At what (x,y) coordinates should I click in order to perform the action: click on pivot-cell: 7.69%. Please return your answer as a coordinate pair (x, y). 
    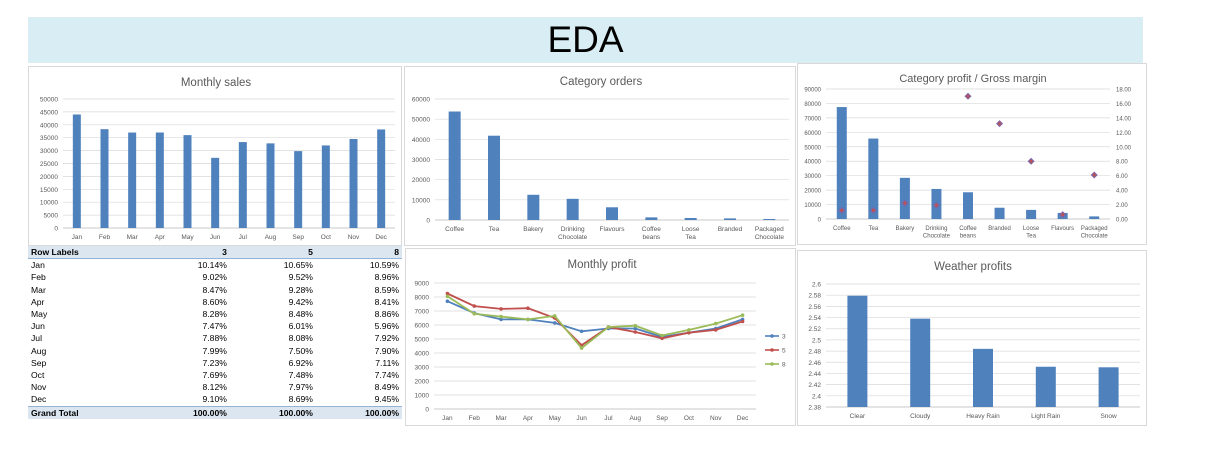
    Looking at the image, I should click on (214, 375).